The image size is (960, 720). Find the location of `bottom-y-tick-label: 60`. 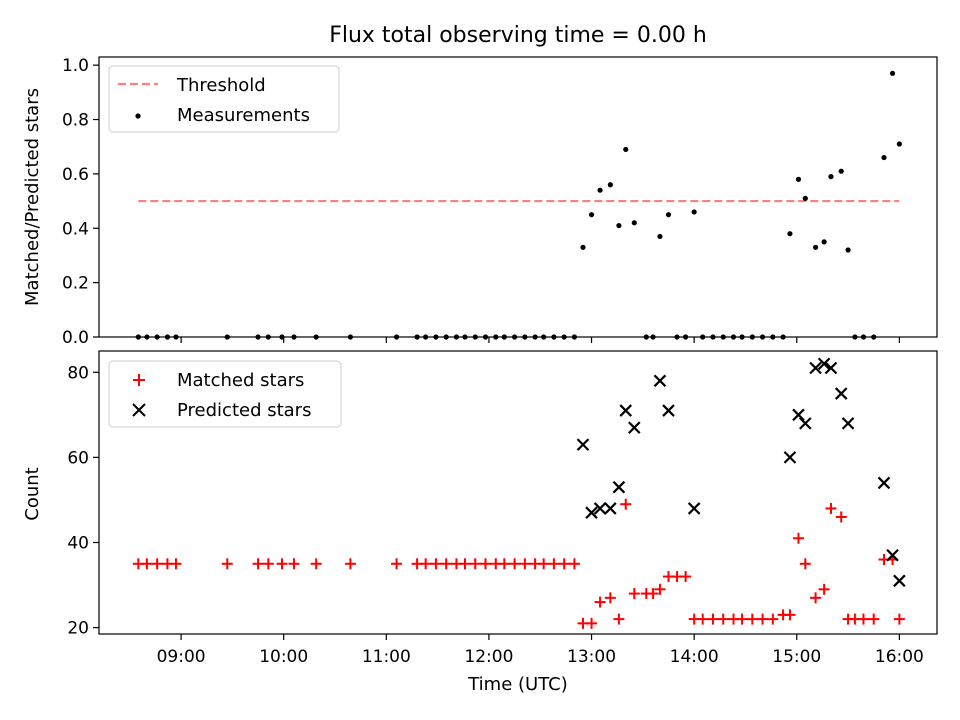

bottom-y-tick-label: 60 is located at coordinates (78, 458).